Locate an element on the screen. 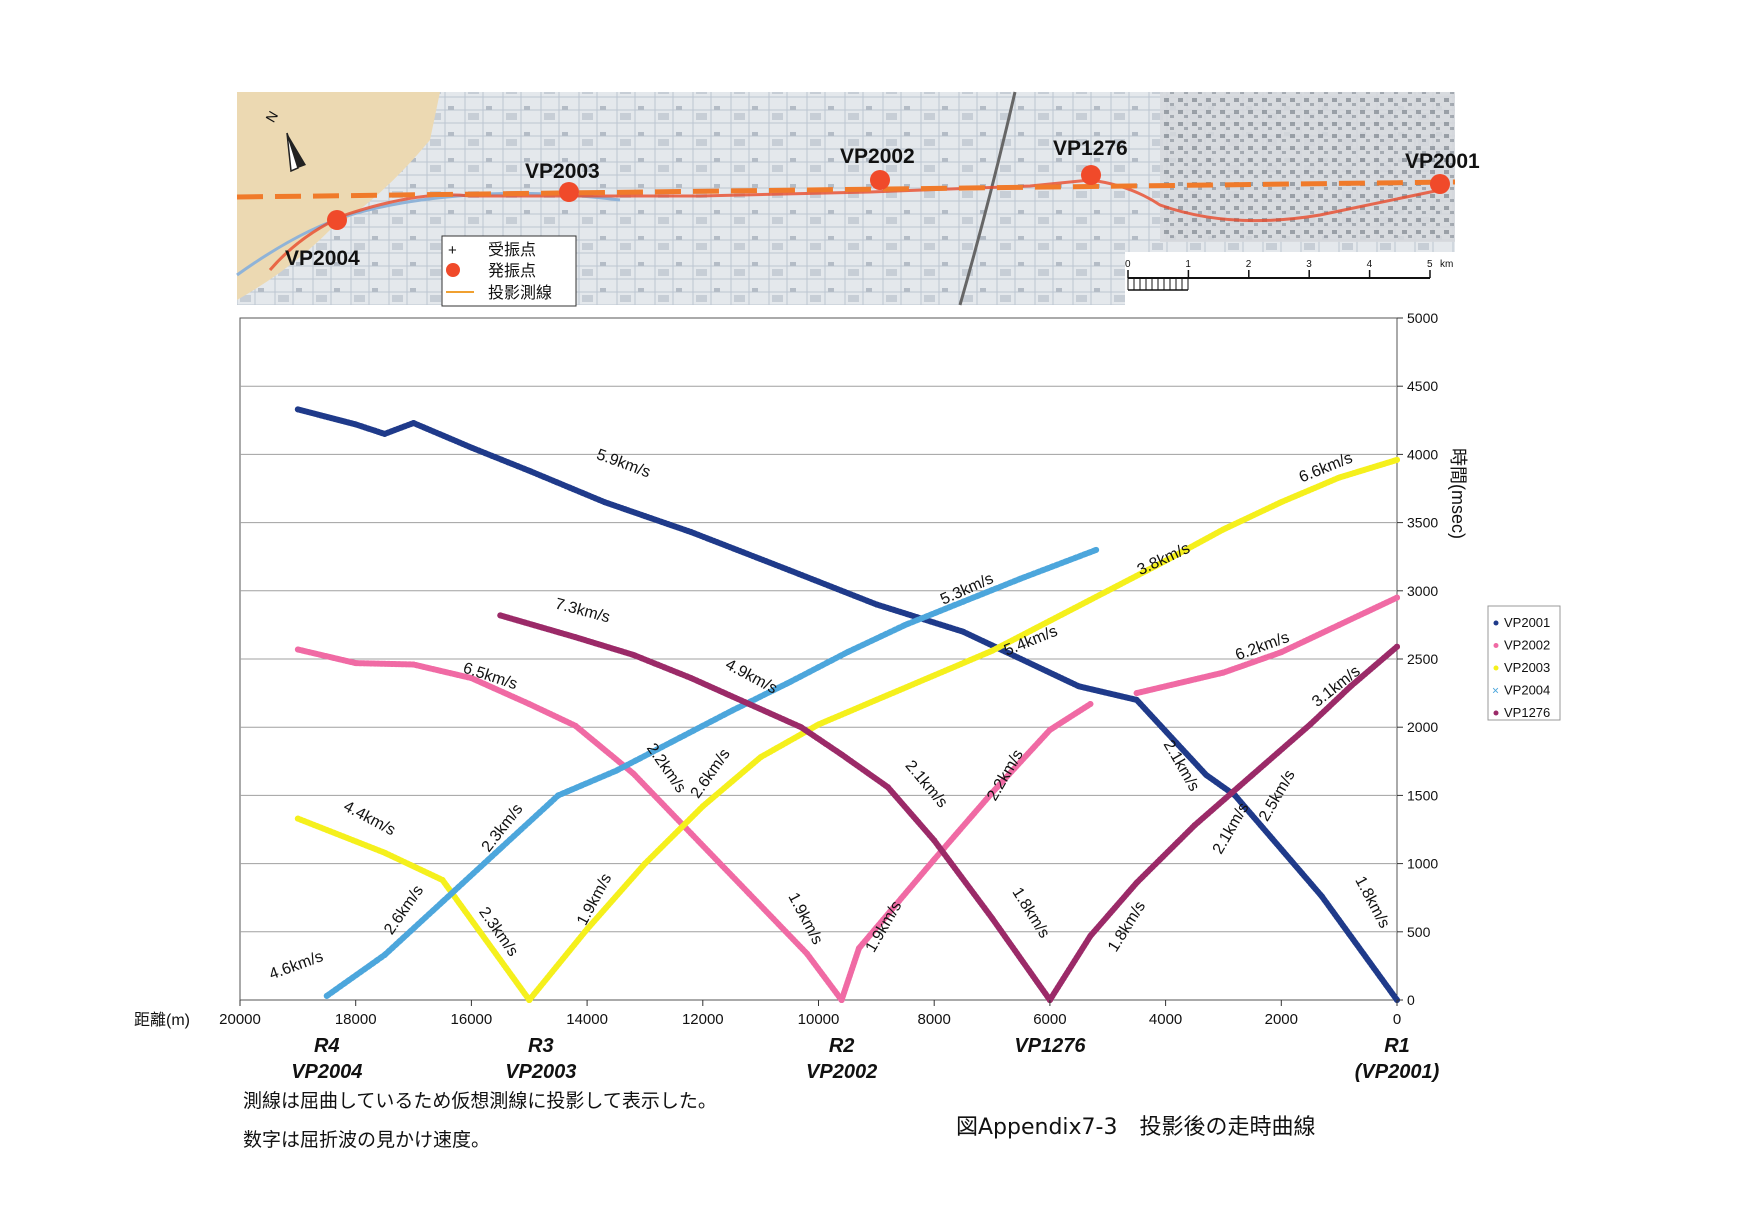  map-source-vp2001 is located at coordinates (1440, 184).